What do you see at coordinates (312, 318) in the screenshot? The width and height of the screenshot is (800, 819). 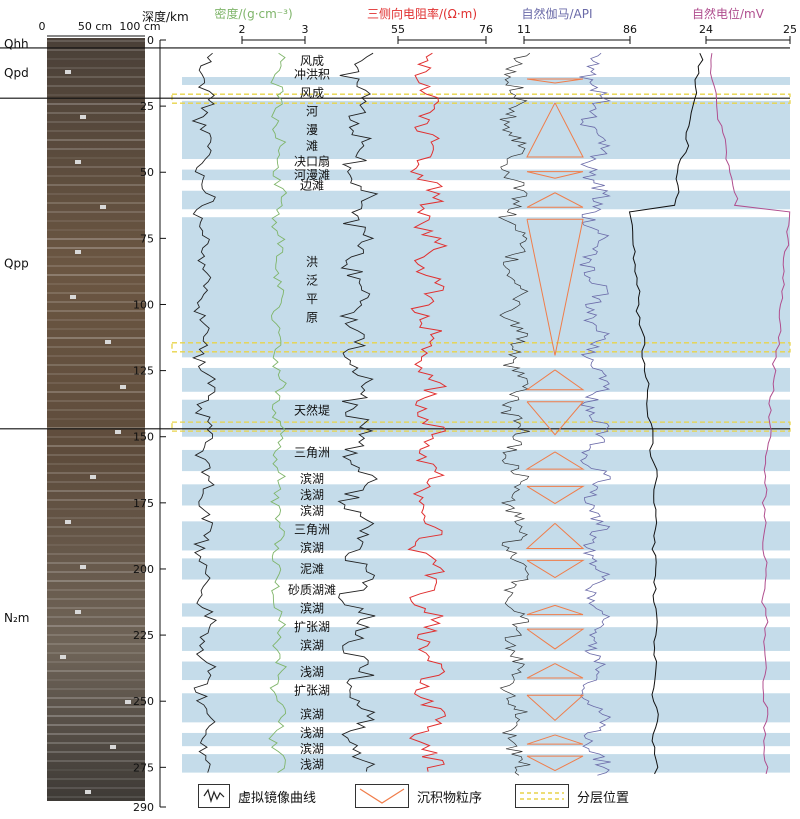 I see `facies-label: 原` at bounding box center [312, 318].